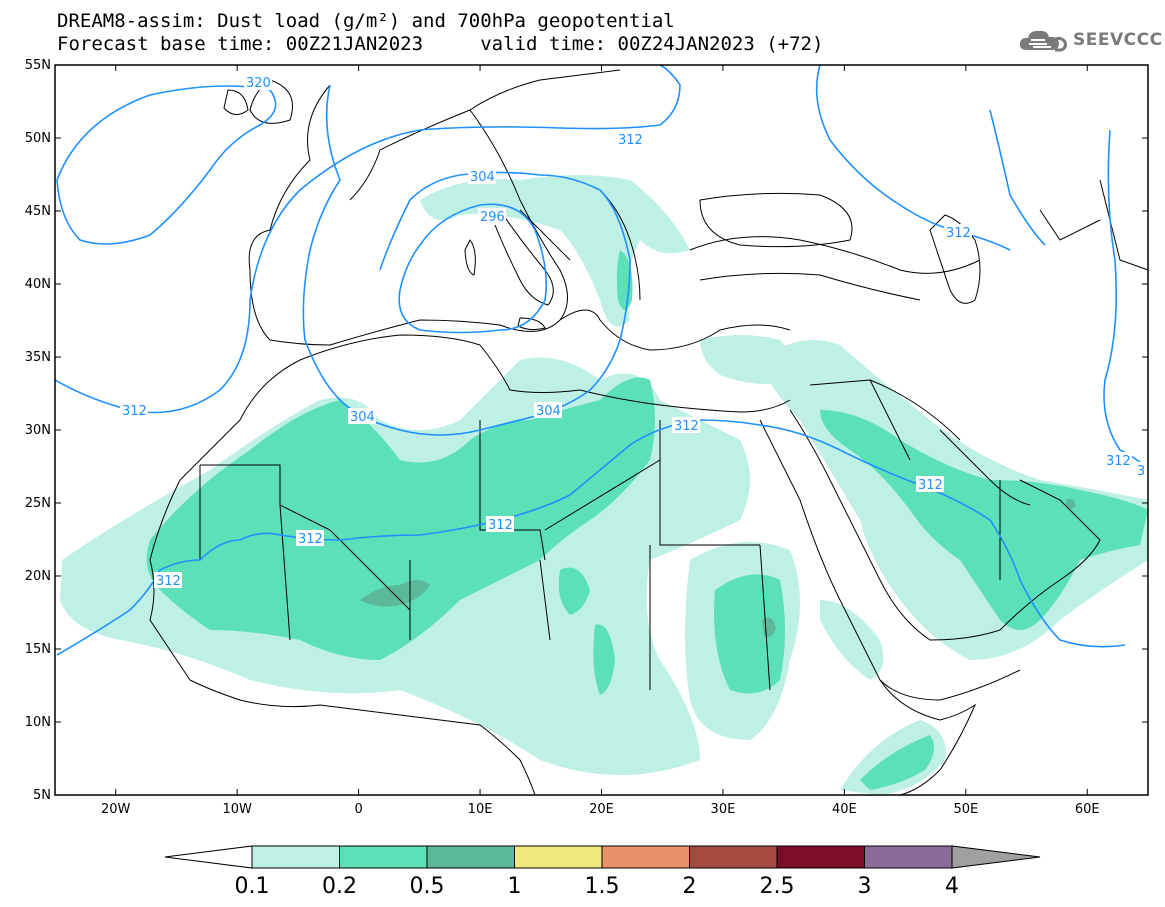  What do you see at coordinates (984, 520) in the screenshot?
I see `dust-area-arabia-medium` at bounding box center [984, 520].